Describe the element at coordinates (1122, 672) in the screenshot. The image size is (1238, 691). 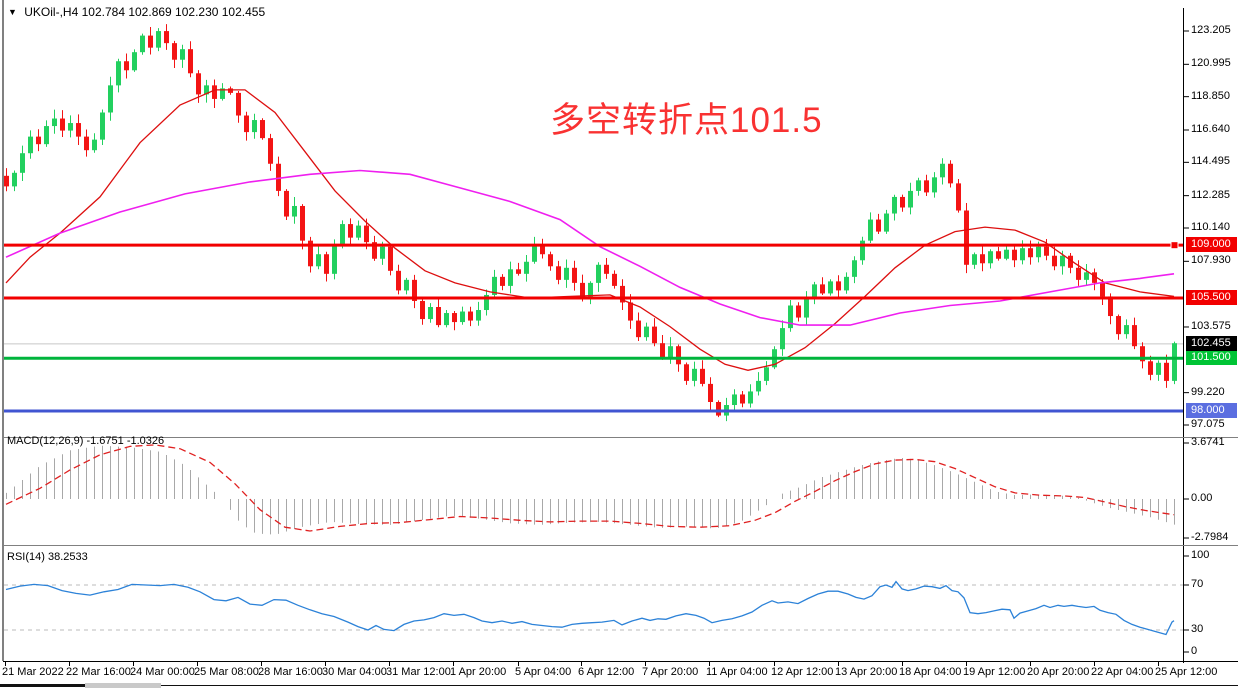
I see `time-axis-label: 22 Apr 04:00` at that location.